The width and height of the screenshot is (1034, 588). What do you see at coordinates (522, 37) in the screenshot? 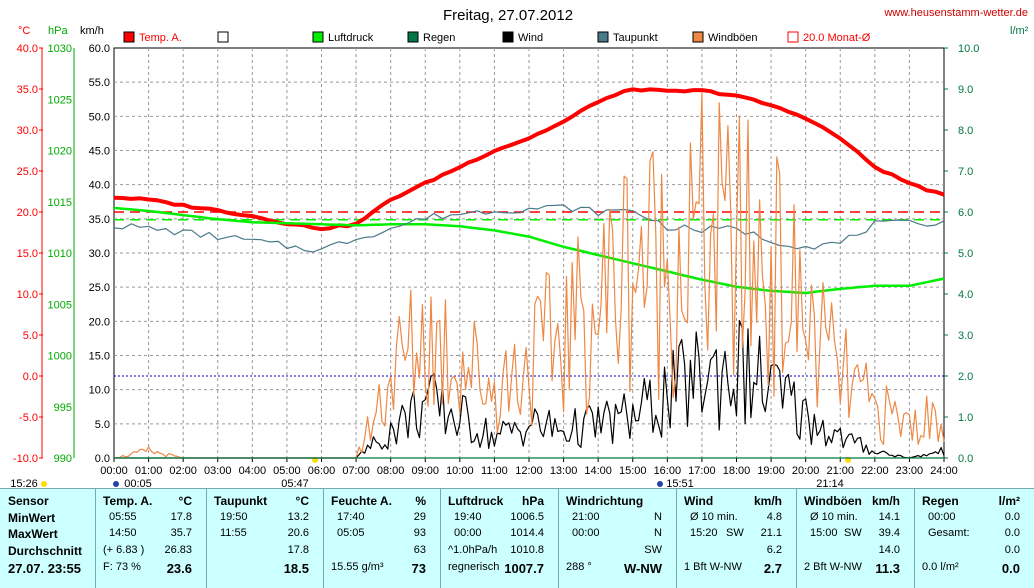
I see `legend-item: Wind` at bounding box center [522, 37].